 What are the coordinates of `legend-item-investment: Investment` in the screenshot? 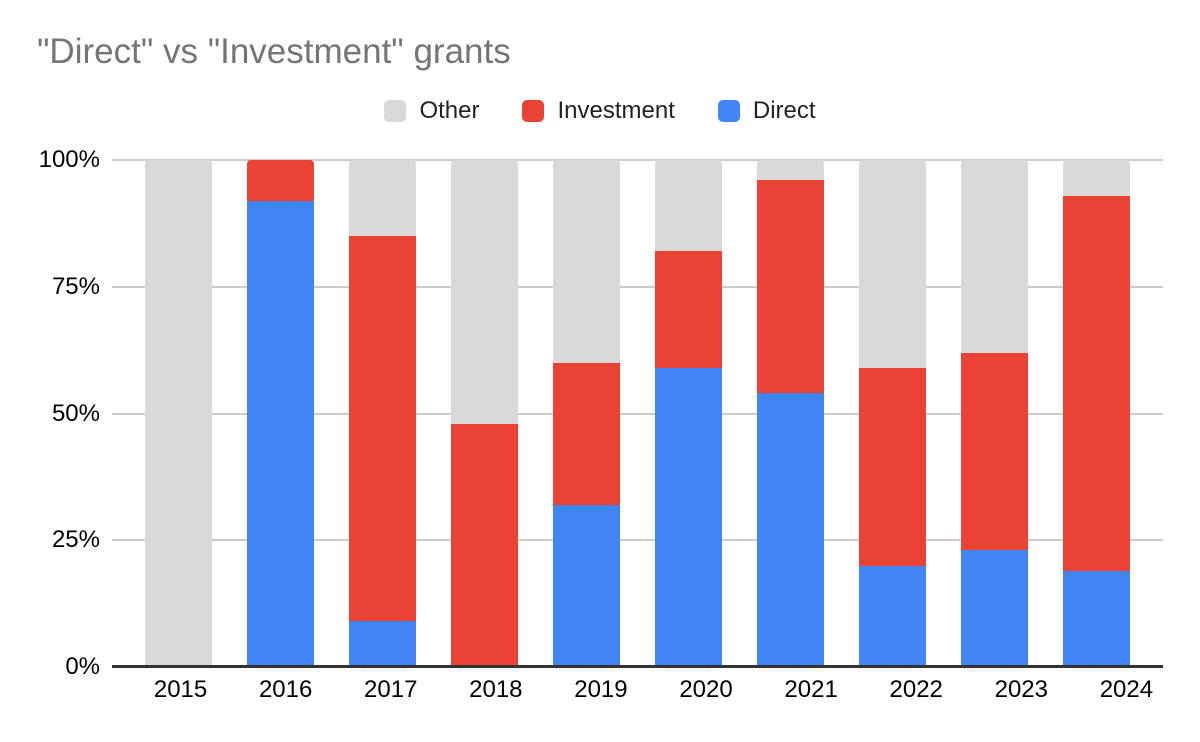 It's located at (598, 111).